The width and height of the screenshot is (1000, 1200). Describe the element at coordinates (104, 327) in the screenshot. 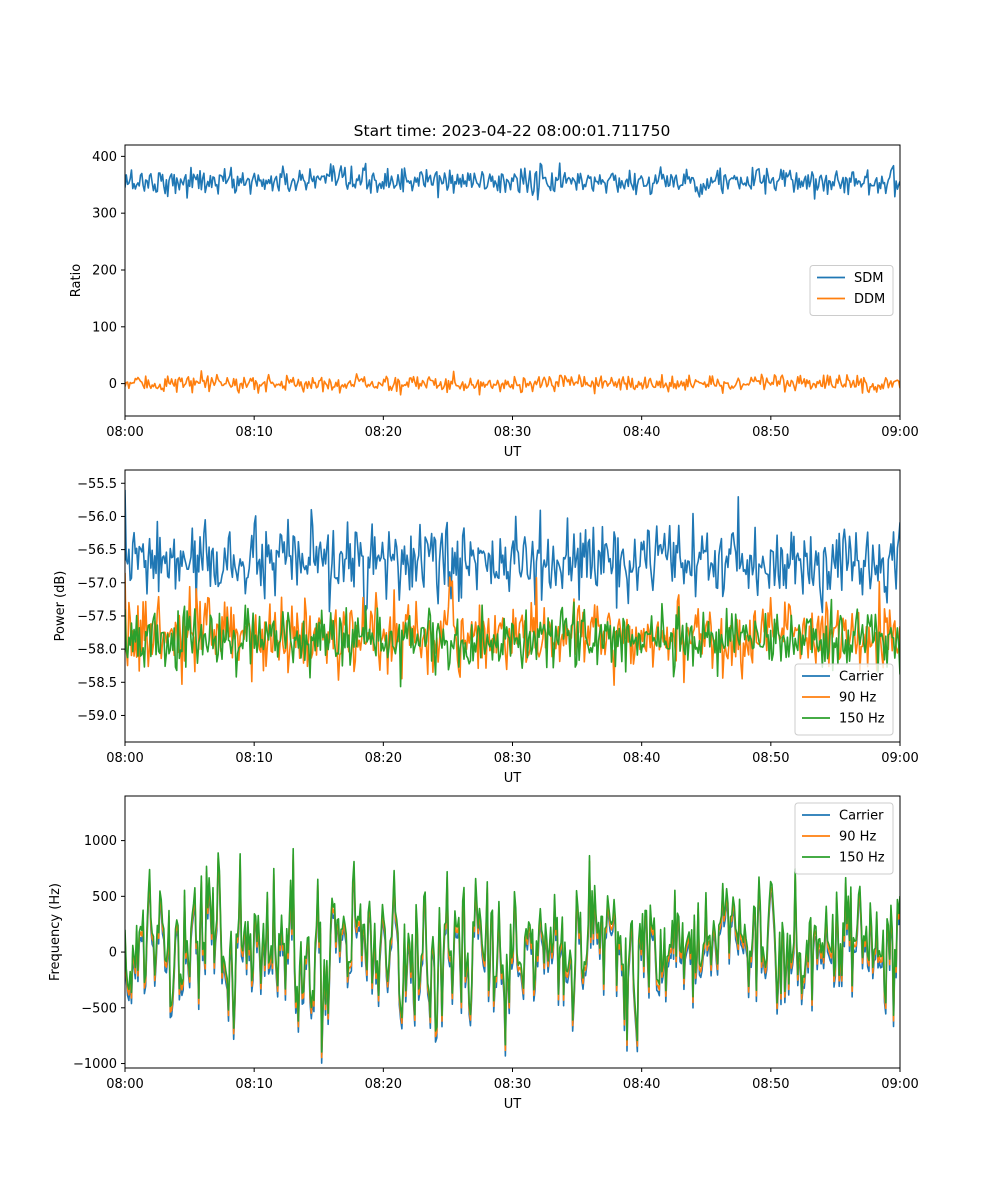

I see `y-tick-label: 100` at that location.